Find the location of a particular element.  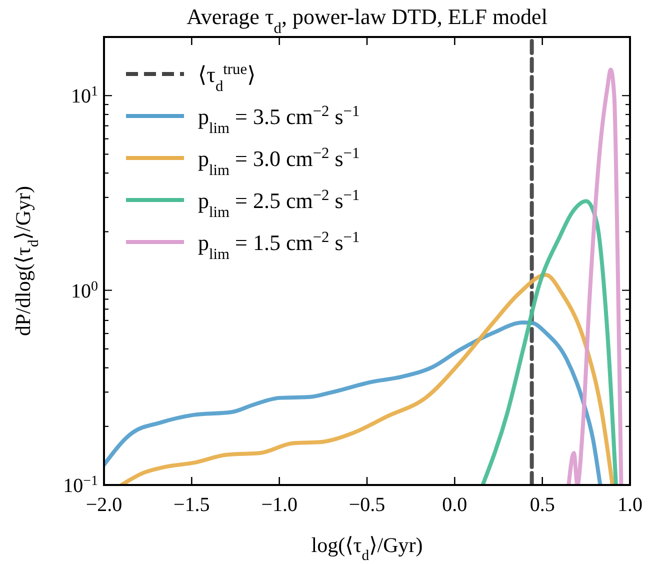

x-tick-label: 0.0 is located at coordinates (455, 505).